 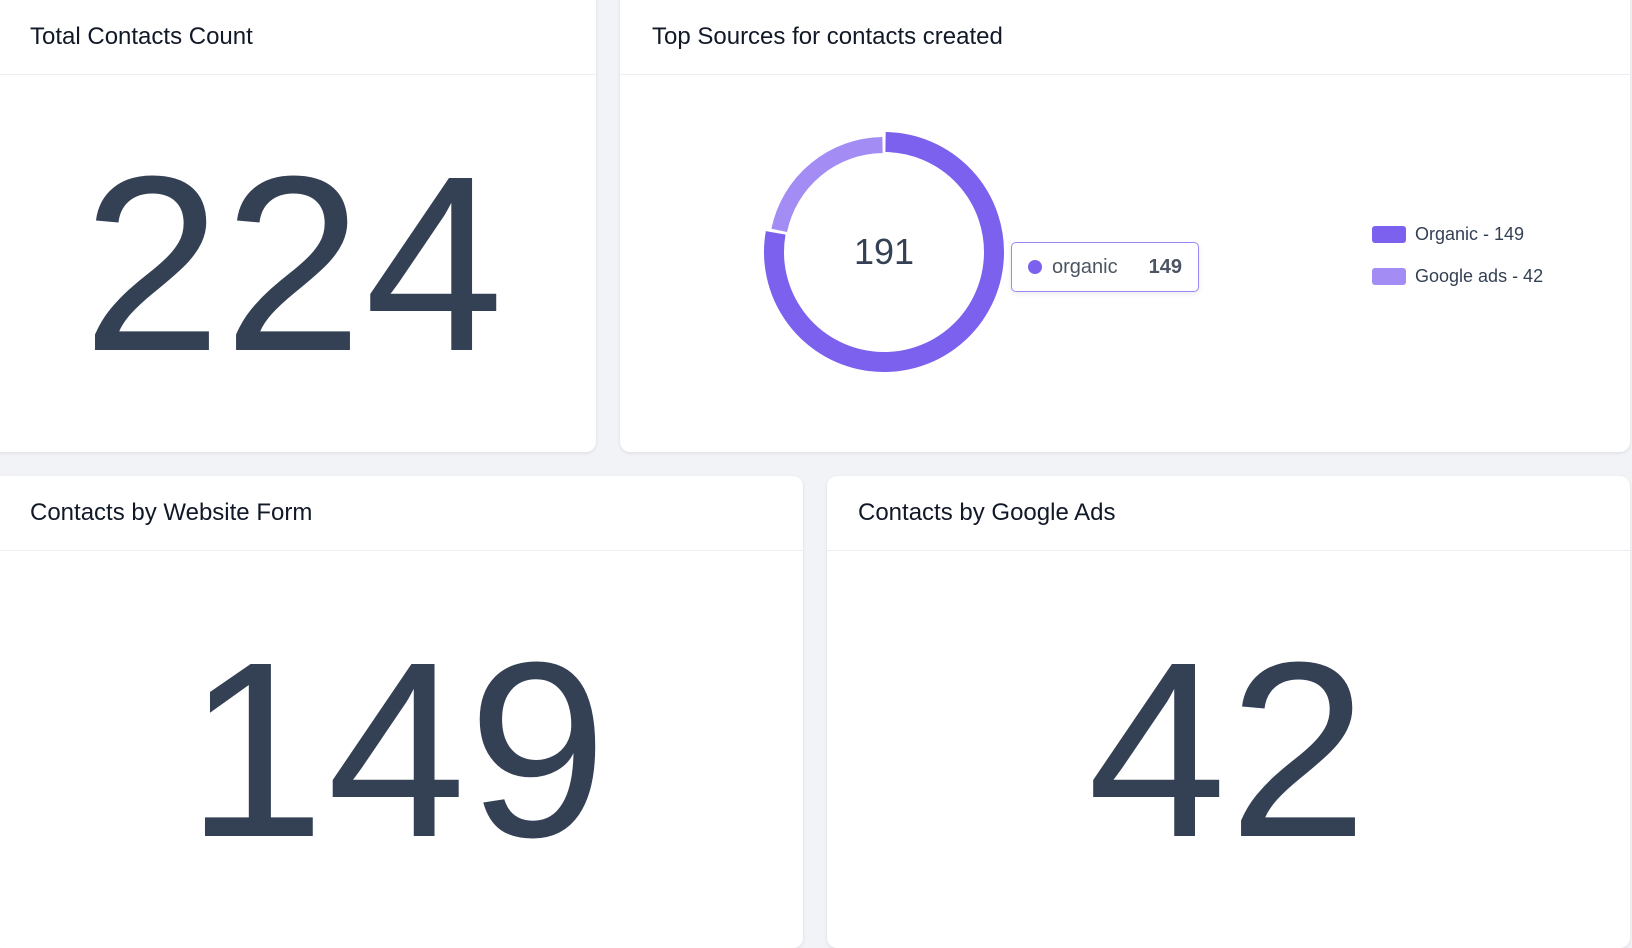 What do you see at coordinates (401, 513) in the screenshot?
I see `card-title: Contacts by Website Form` at bounding box center [401, 513].